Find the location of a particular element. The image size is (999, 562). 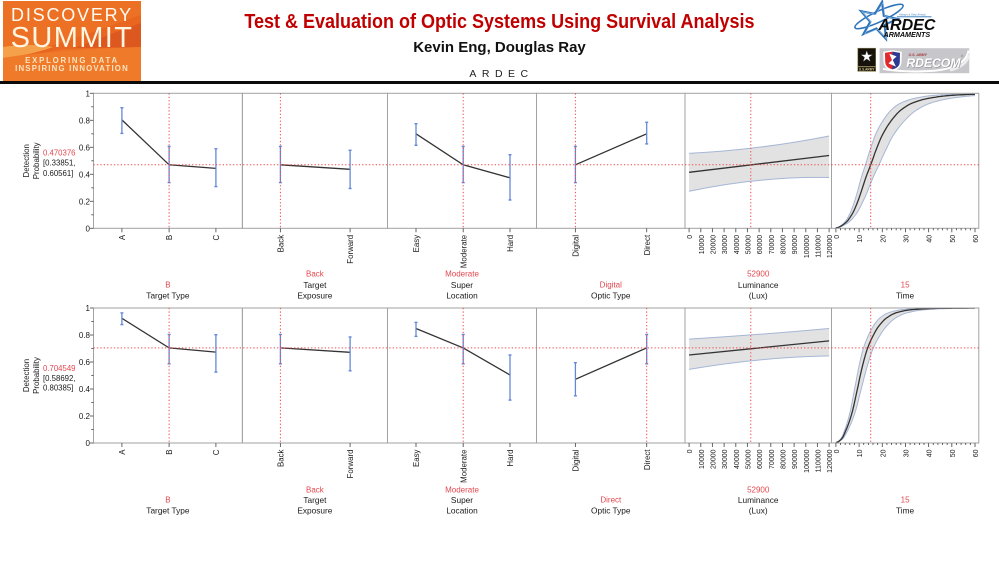

svg-text: 0.2 is located at coordinates (85, 201).